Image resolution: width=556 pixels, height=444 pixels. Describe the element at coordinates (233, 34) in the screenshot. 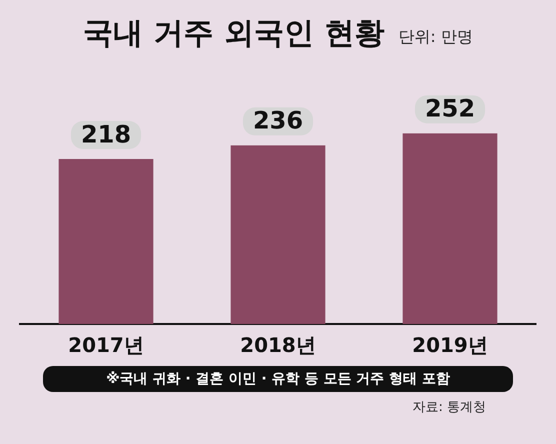

I see `chart-title: 국내 거주 외국인 현황` at that location.